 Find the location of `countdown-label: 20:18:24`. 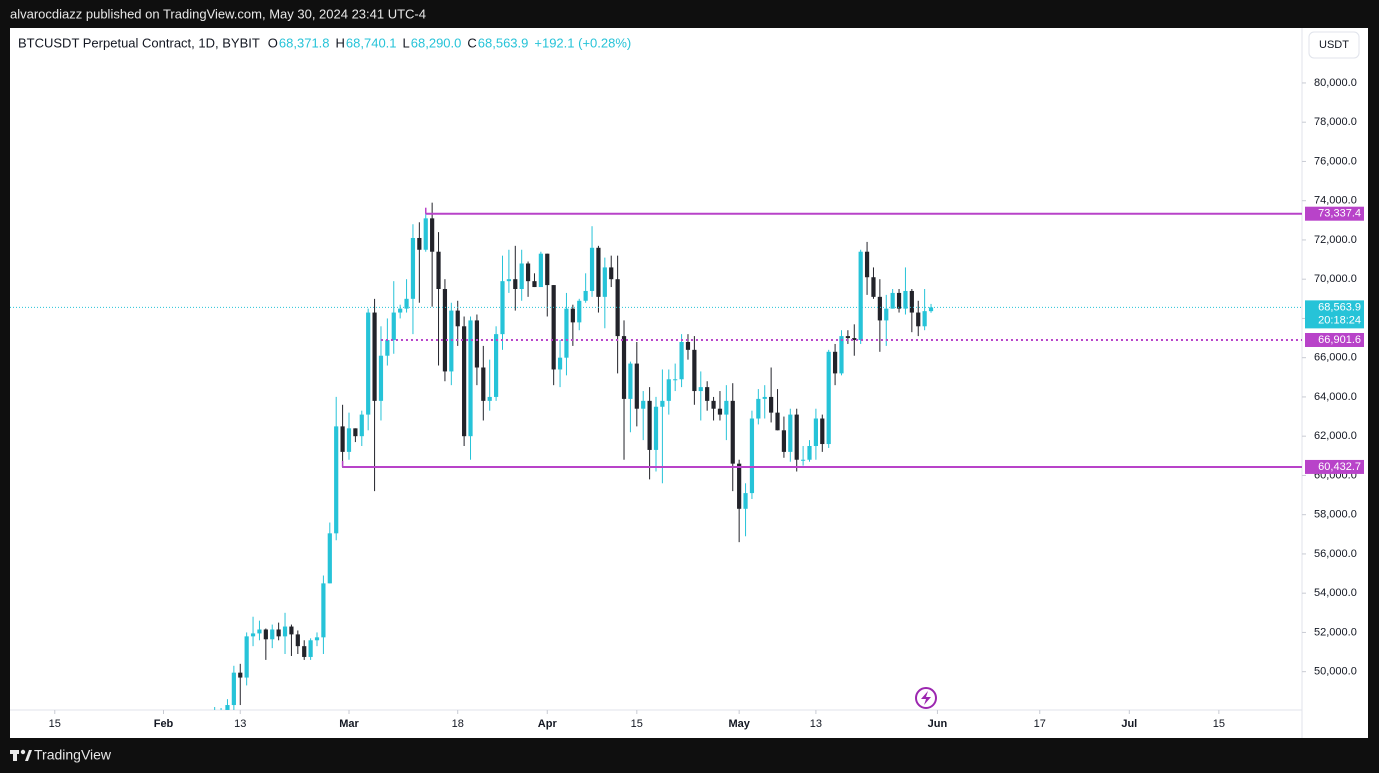

countdown-label: 20:18:24 is located at coordinates (1339, 320).